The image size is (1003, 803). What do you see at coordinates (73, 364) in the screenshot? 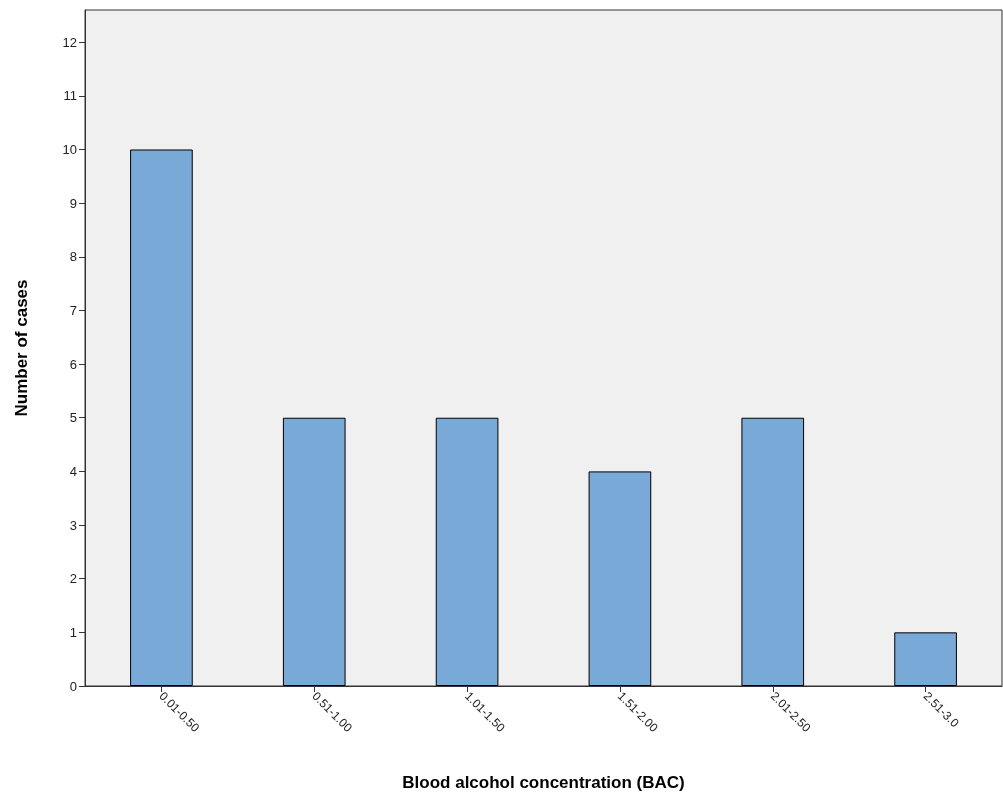
I see `y-tick-label: 6` at bounding box center [73, 364].